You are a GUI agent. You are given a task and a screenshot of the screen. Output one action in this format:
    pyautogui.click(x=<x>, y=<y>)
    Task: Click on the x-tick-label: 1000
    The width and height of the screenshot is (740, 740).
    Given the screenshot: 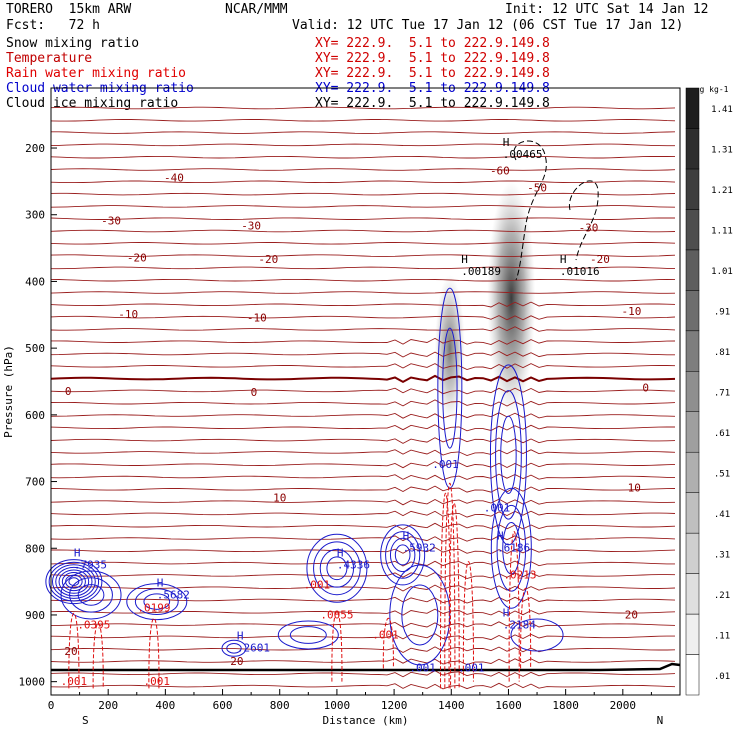 What is the action you would take?
    pyautogui.click(x=337, y=705)
    